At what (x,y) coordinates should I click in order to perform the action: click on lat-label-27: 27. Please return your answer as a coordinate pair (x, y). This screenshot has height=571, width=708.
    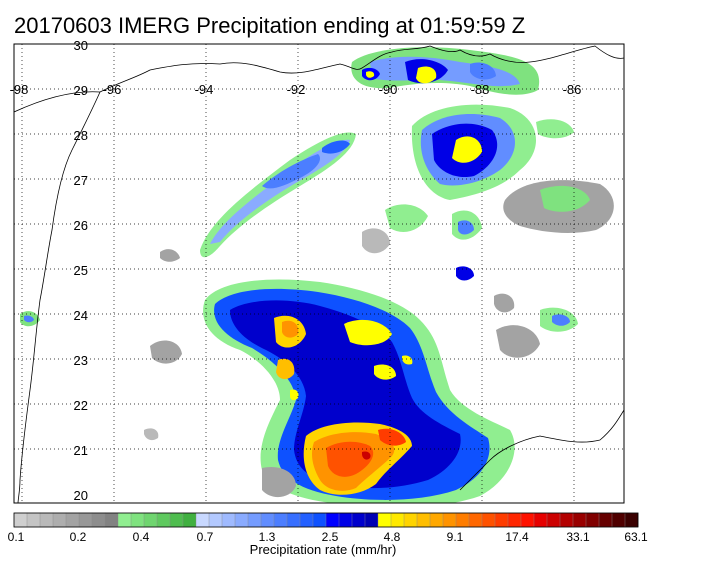
    Looking at the image, I should click on (81, 180).